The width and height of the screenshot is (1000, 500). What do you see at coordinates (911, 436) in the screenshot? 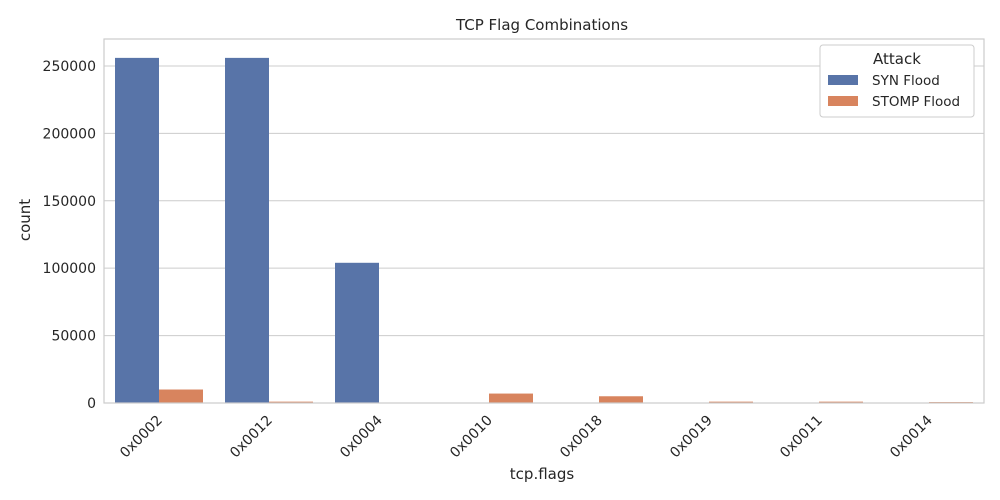
I see `x-tick-label: 0x0014` at bounding box center [911, 436].